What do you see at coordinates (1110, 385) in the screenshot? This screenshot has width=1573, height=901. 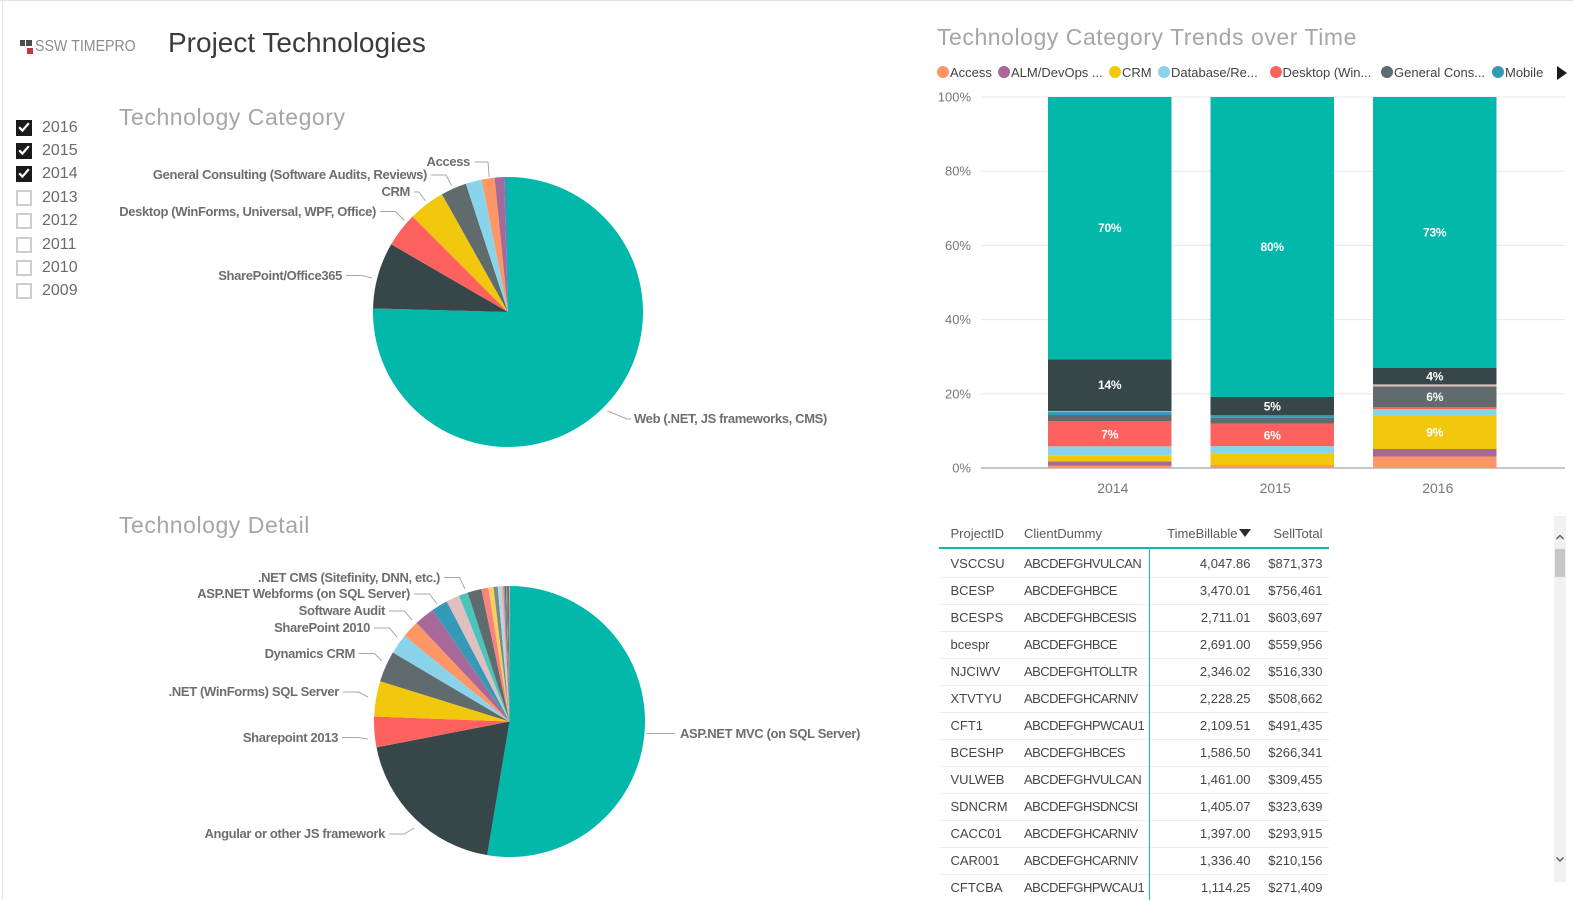 I see `svg-text: 14%` at bounding box center [1110, 385].